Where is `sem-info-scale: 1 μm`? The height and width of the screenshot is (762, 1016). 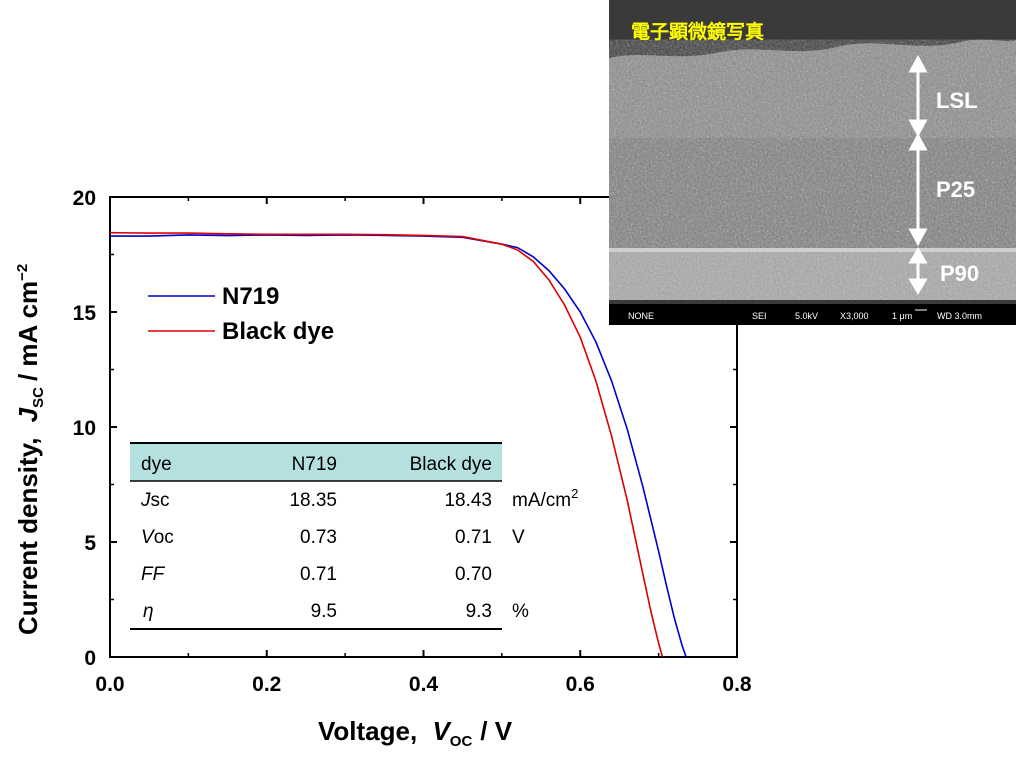 sem-info-scale: 1 μm is located at coordinates (902, 316).